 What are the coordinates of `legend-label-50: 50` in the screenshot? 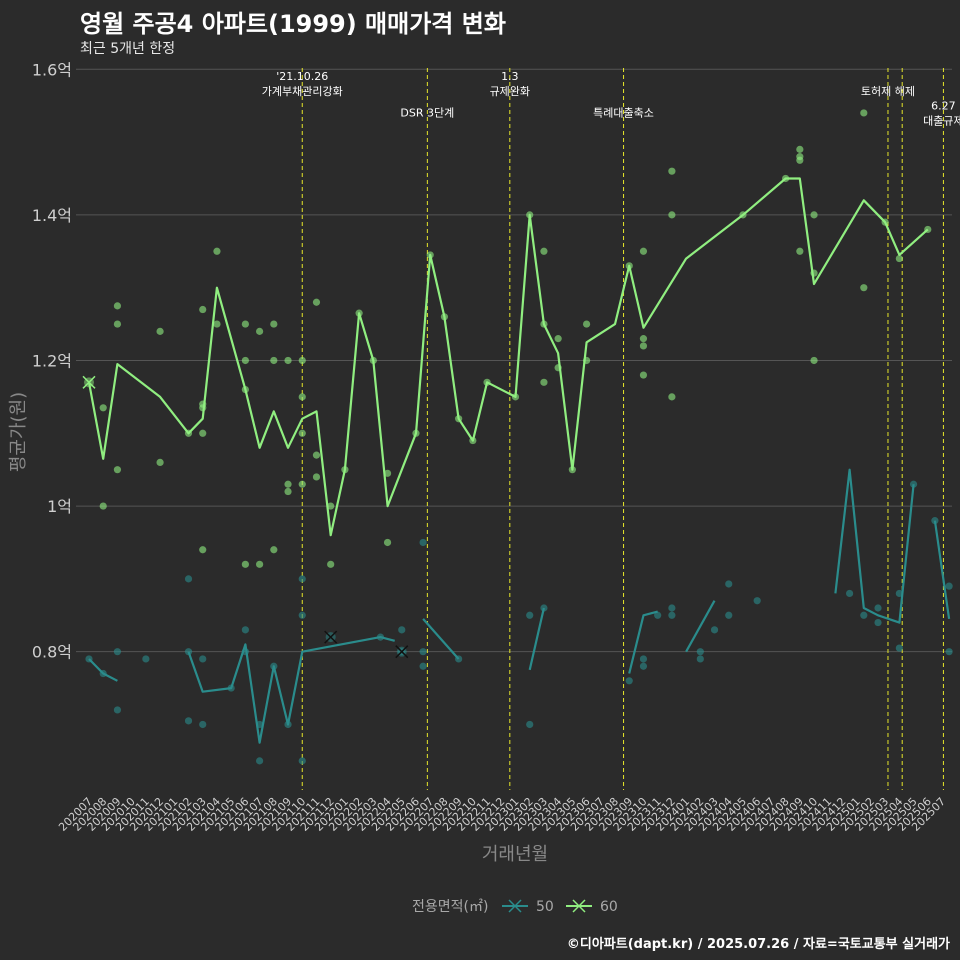 It's located at (545, 907).